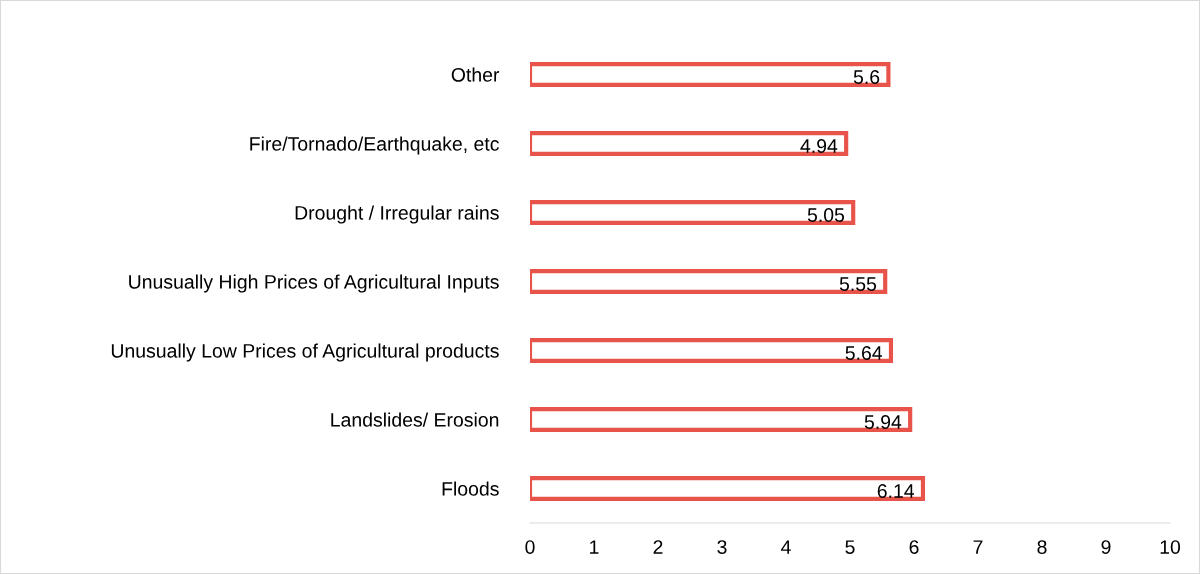  What do you see at coordinates (658, 547) in the screenshot?
I see `x-tick-label: 2` at bounding box center [658, 547].